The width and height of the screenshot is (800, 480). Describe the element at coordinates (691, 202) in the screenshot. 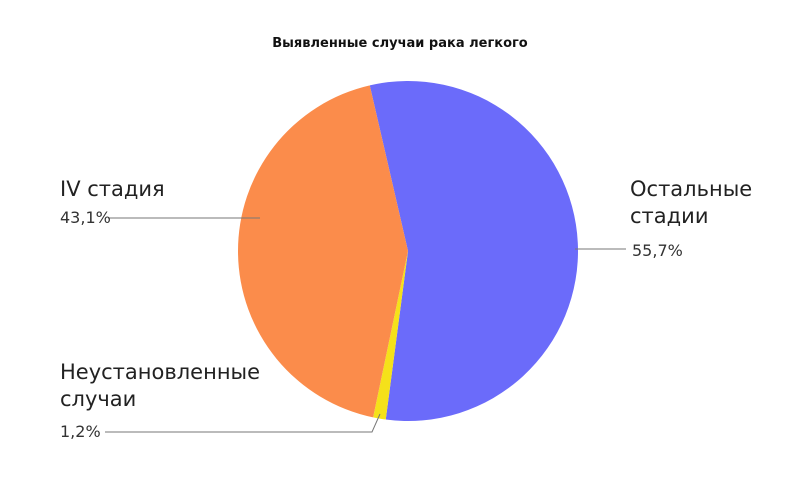

I see `slice-label: Остальные стадии` at that location.